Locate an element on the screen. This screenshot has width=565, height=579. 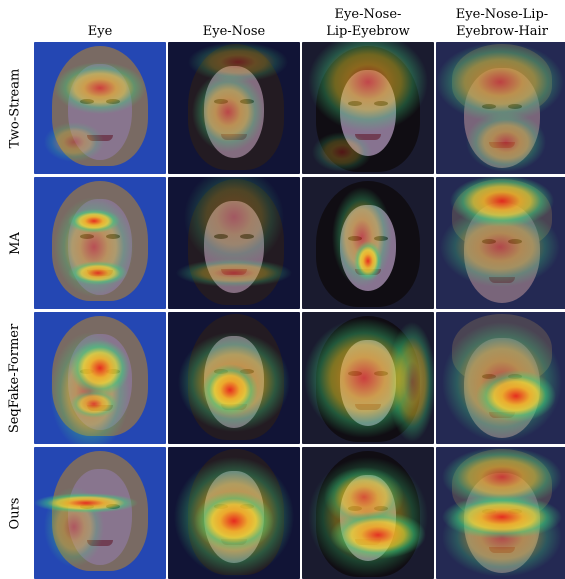
heatmap-ma-eye-nose is located at coordinates (234, 243).